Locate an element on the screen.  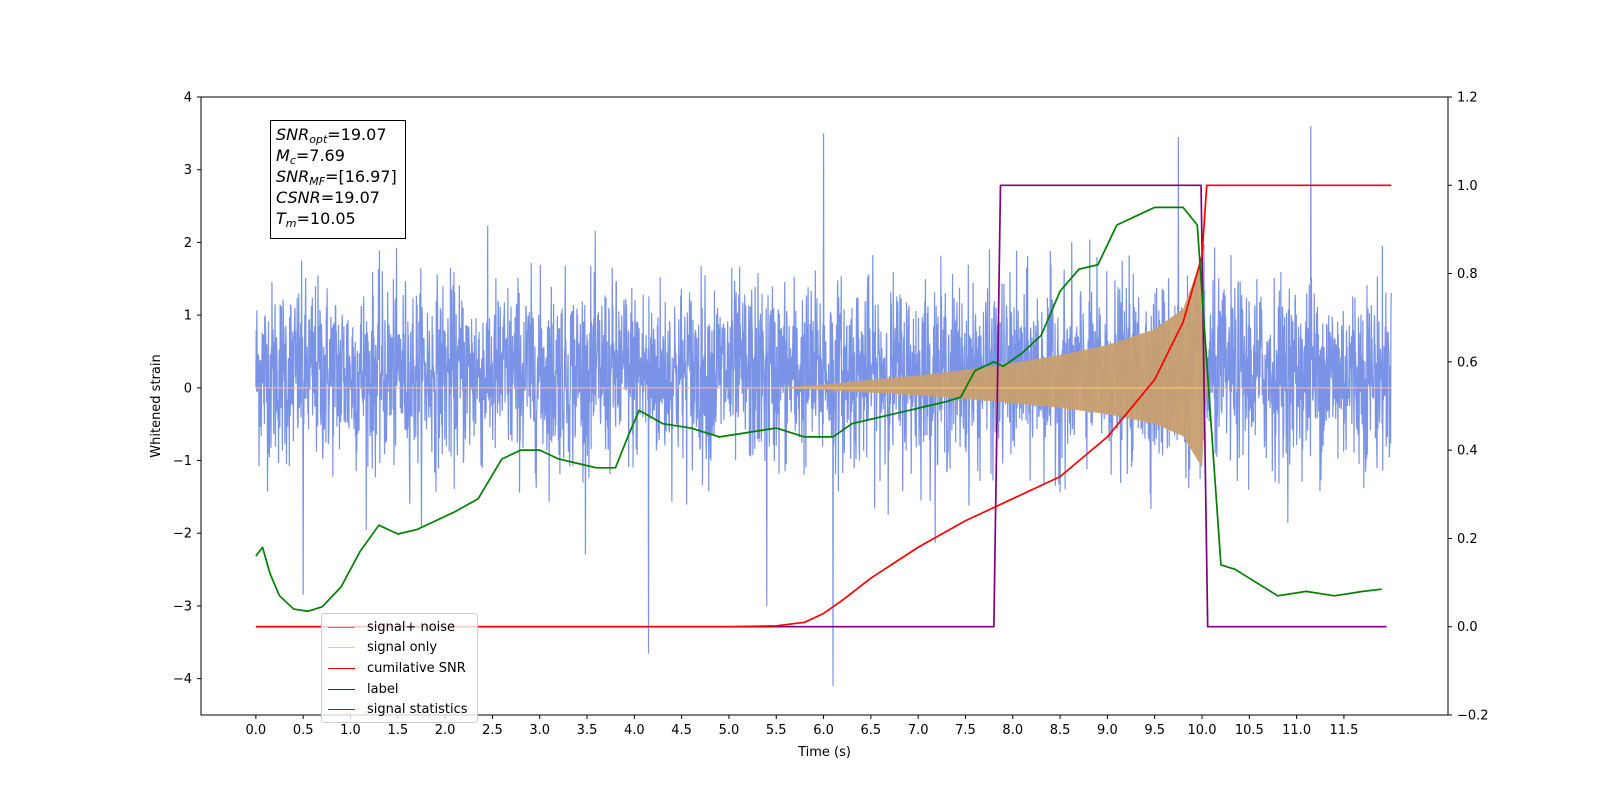
x-tick-label: 0.5 is located at coordinates (303, 730).